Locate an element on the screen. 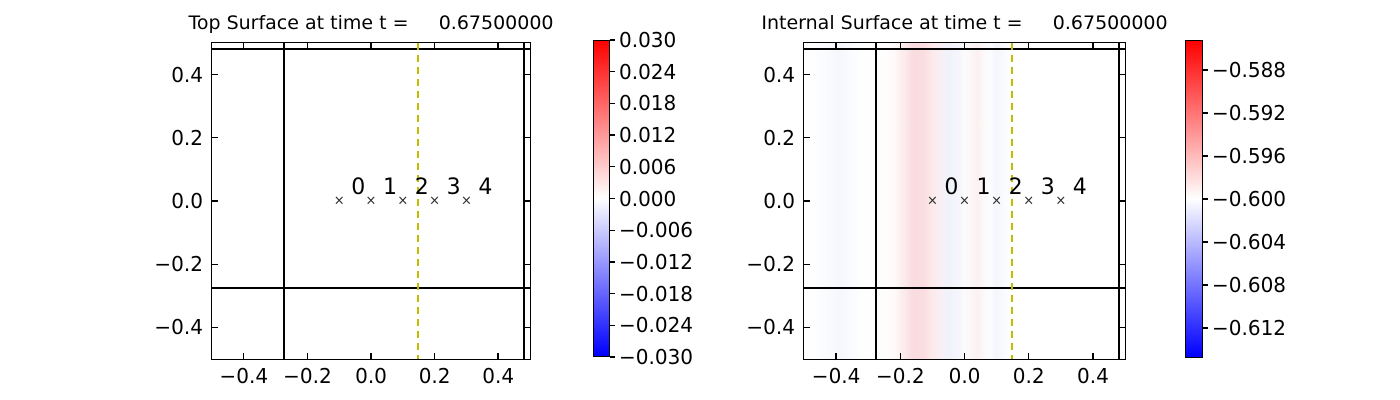 The width and height of the screenshot is (1400, 400). colorbar-tick-label: −0.604 is located at coordinates (1249, 241).